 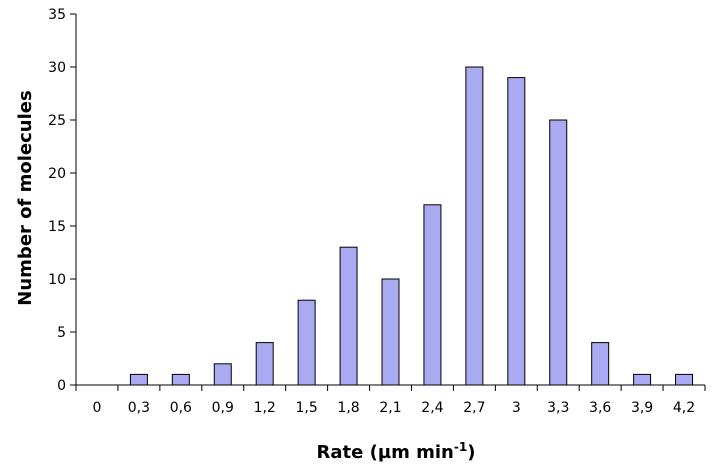 What do you see at coordinates (432, 295) in the screenshot?
I see `bar-2,4` at bounding box center [432, 295].